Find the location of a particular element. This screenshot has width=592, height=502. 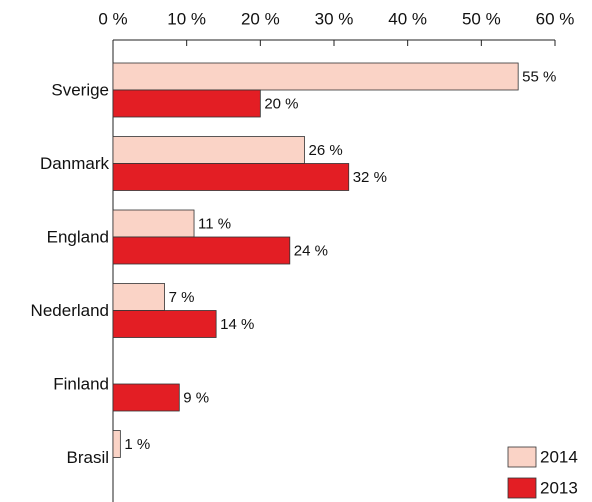

value-label: 1 % is located at coordinates (137, 444).